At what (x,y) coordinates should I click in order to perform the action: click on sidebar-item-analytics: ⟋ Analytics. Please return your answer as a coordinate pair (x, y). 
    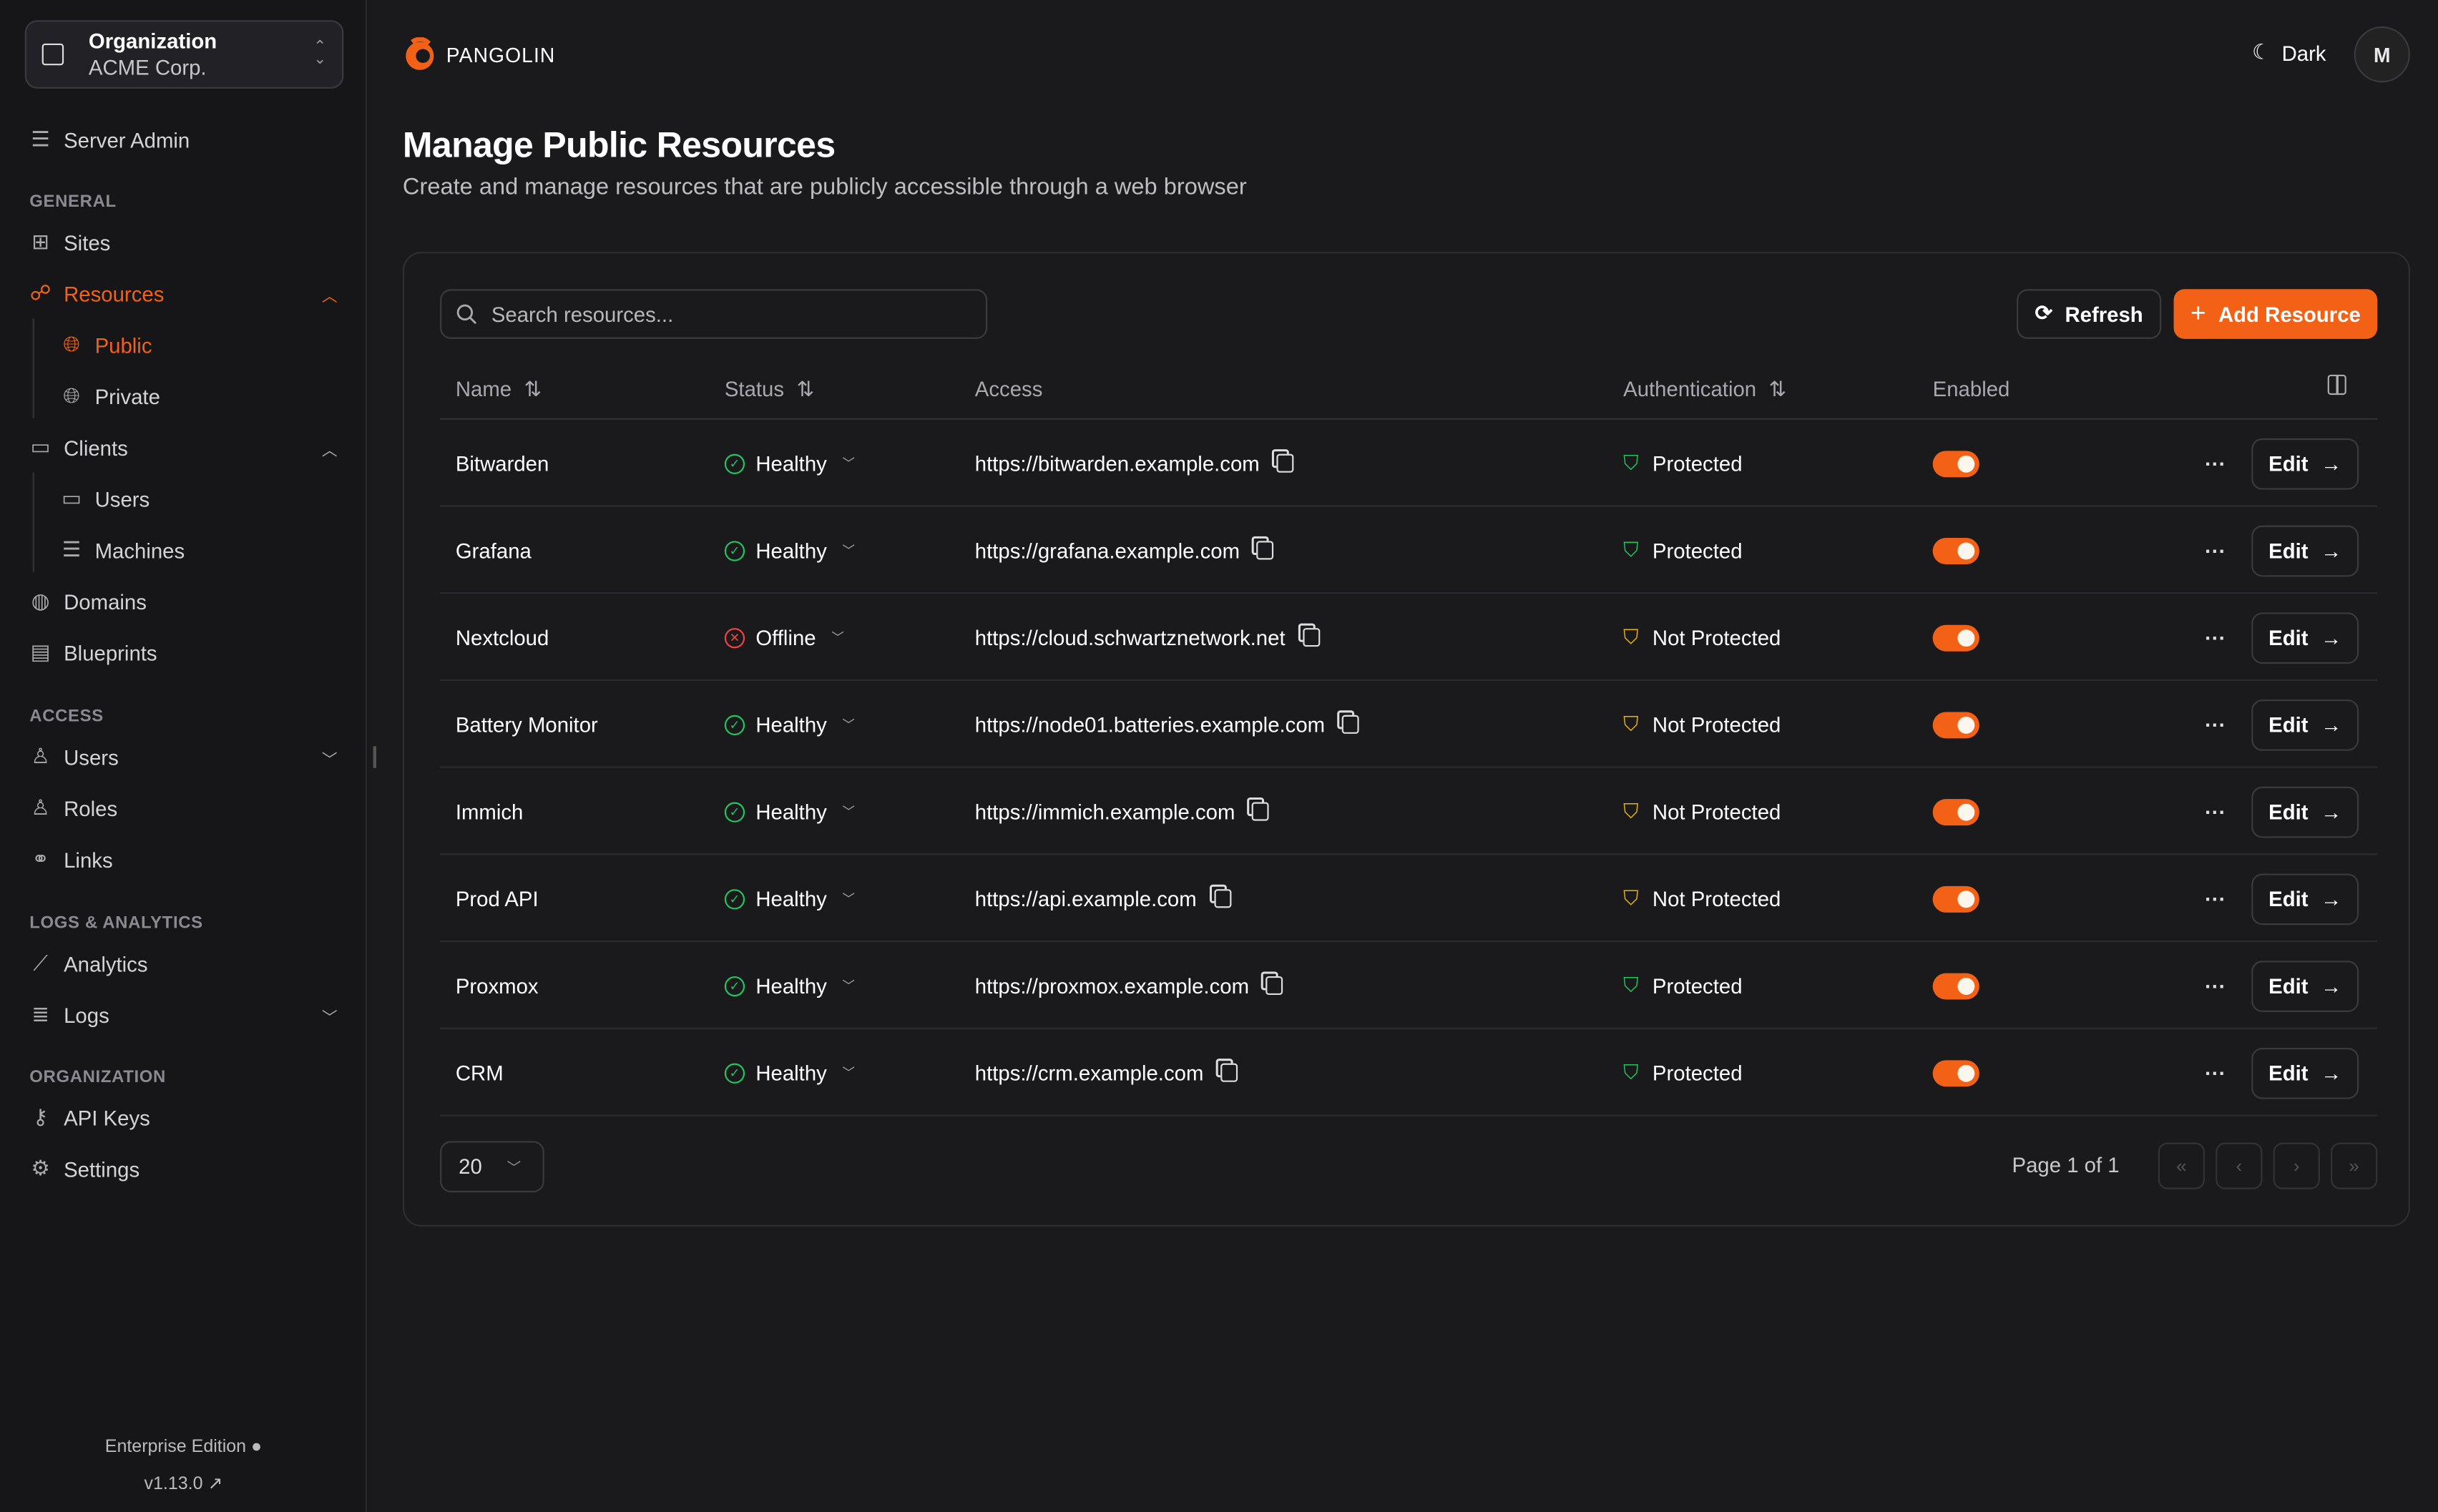
    Looking at the image, I should click on (183, 963).